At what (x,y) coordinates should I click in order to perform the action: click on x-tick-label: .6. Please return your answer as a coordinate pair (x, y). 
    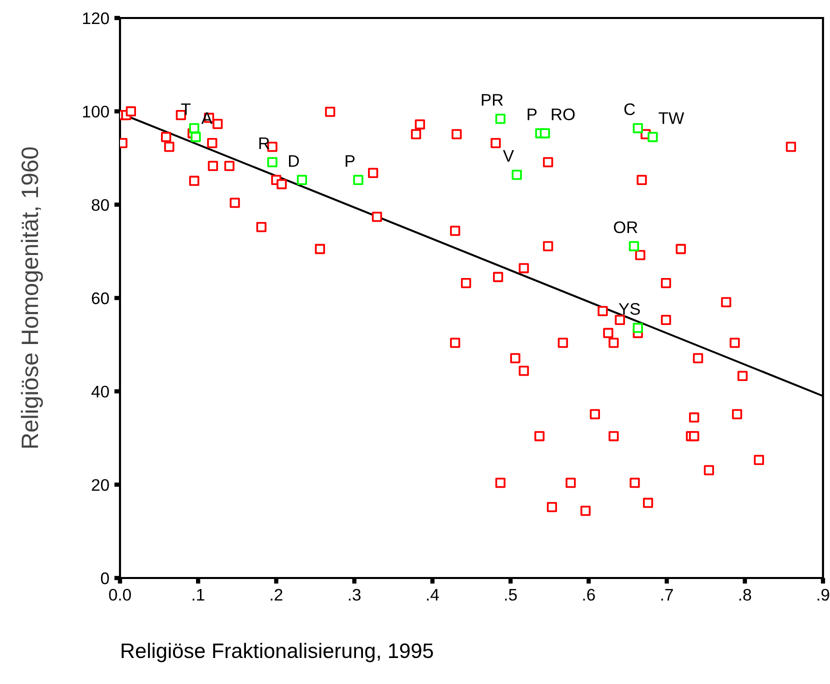
    Looking at the image, I should click on (589, 594).